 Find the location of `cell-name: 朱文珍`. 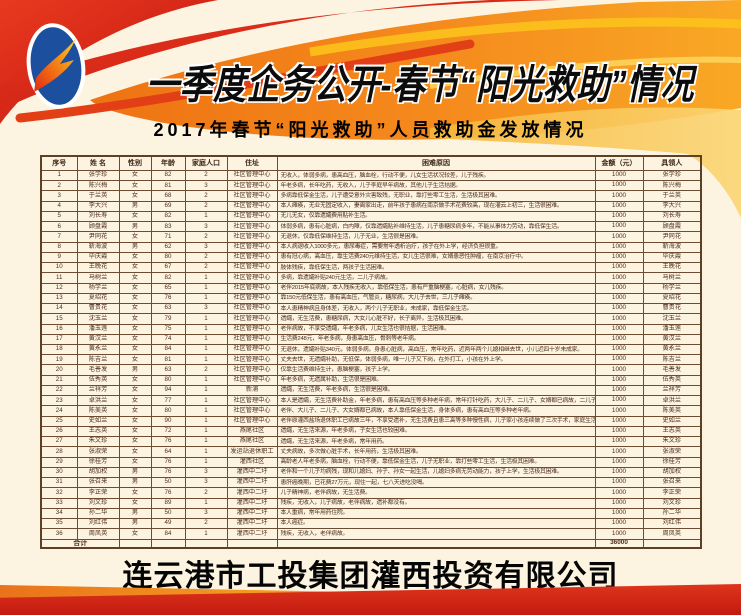

cell-name: 朱文珍 is located at coordinates (98, 442).